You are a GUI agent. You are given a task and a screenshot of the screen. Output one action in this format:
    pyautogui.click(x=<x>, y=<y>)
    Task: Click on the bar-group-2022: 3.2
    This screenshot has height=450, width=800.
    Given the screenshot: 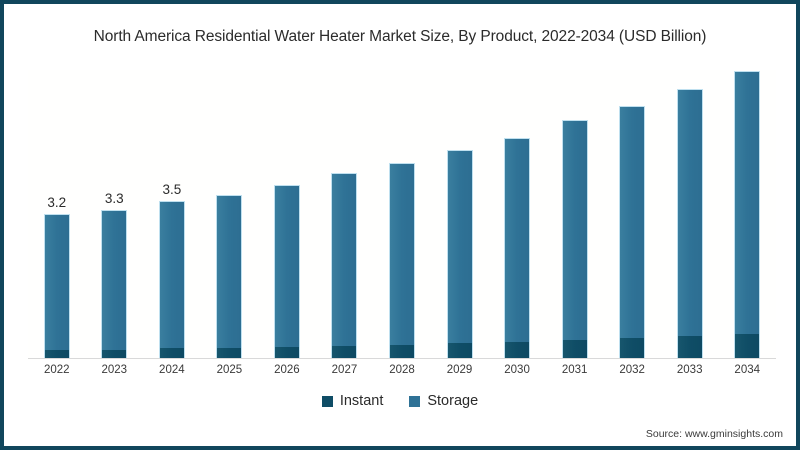 What is the action you would take?
    pyautogui.click(x=56, y=276)
    